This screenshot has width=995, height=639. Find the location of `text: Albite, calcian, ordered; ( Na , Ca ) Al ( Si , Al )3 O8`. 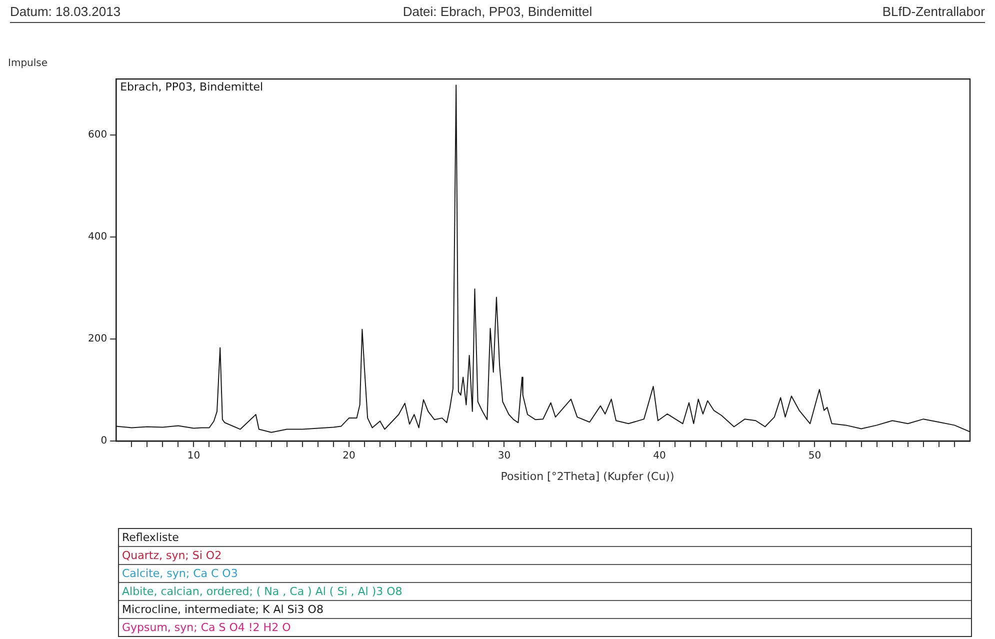

text: Albite, calcian, ordered; ( Na , Ca ) Al ( Si , Al )3 O8 is located at coordinates (545, 592).